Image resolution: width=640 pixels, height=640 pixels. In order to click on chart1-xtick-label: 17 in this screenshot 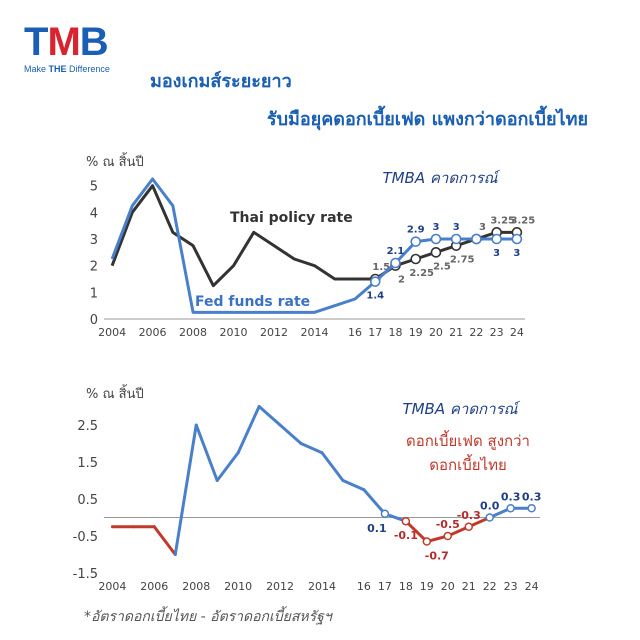, I will do `click(375, 332)`.